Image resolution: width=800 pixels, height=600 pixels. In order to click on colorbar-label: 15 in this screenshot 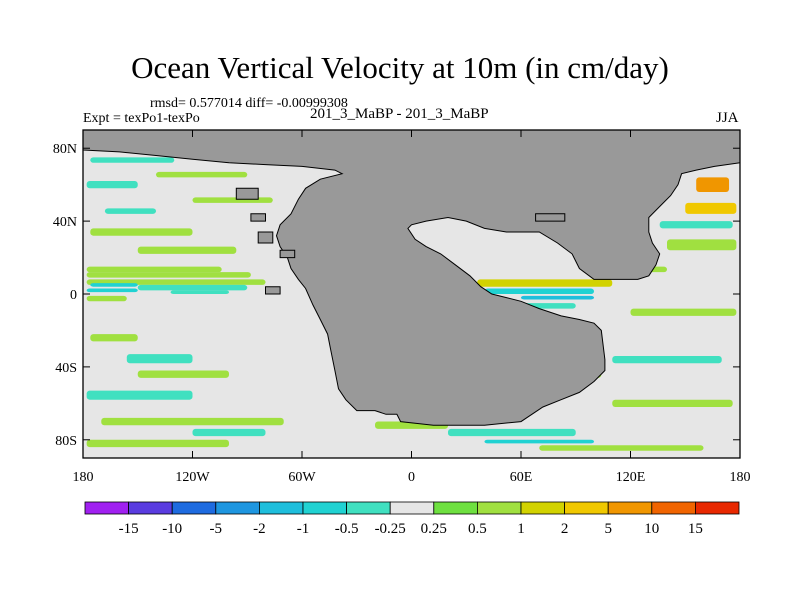, I will do `click(695, 529)`.